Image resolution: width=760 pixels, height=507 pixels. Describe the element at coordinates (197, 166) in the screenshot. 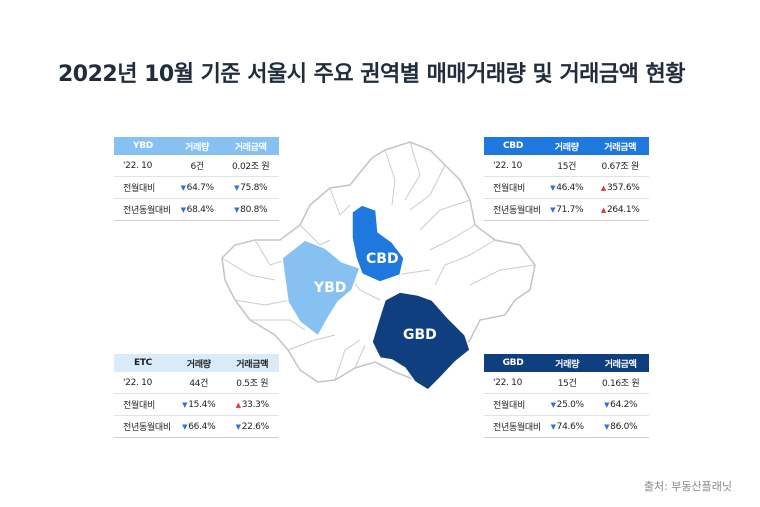

I see `volume-value: 6건` at that location.